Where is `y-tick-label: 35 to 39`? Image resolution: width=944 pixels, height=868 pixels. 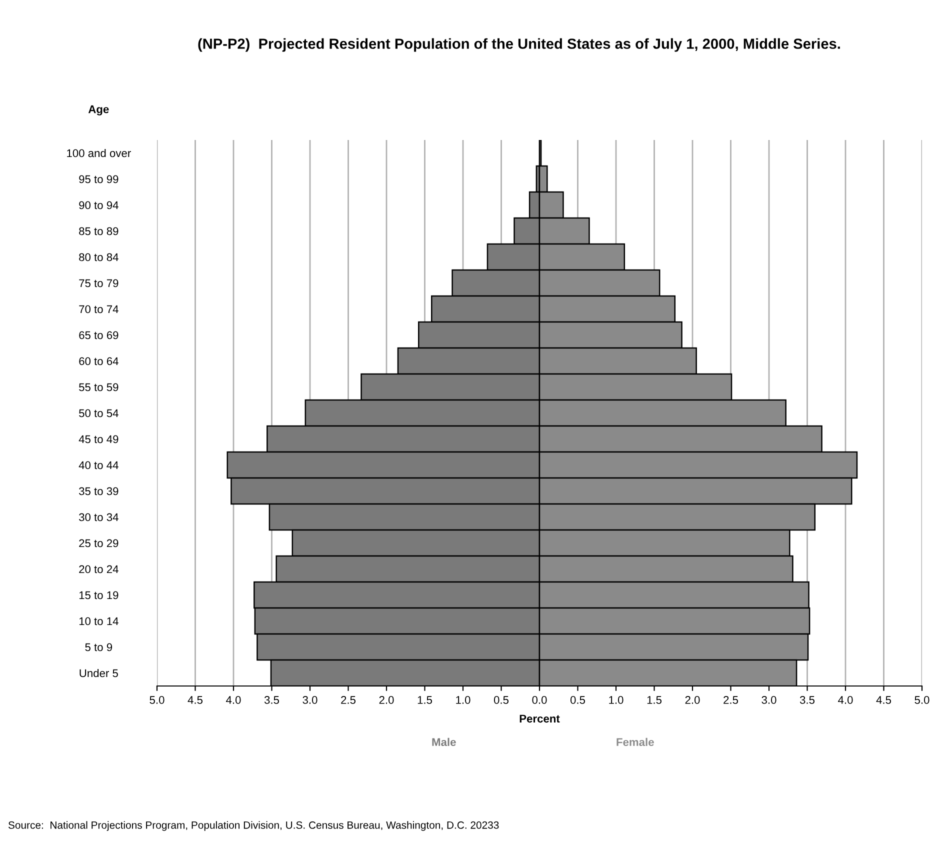 y-tick-label: 35 to 39 is located at coordinates (98, 491).